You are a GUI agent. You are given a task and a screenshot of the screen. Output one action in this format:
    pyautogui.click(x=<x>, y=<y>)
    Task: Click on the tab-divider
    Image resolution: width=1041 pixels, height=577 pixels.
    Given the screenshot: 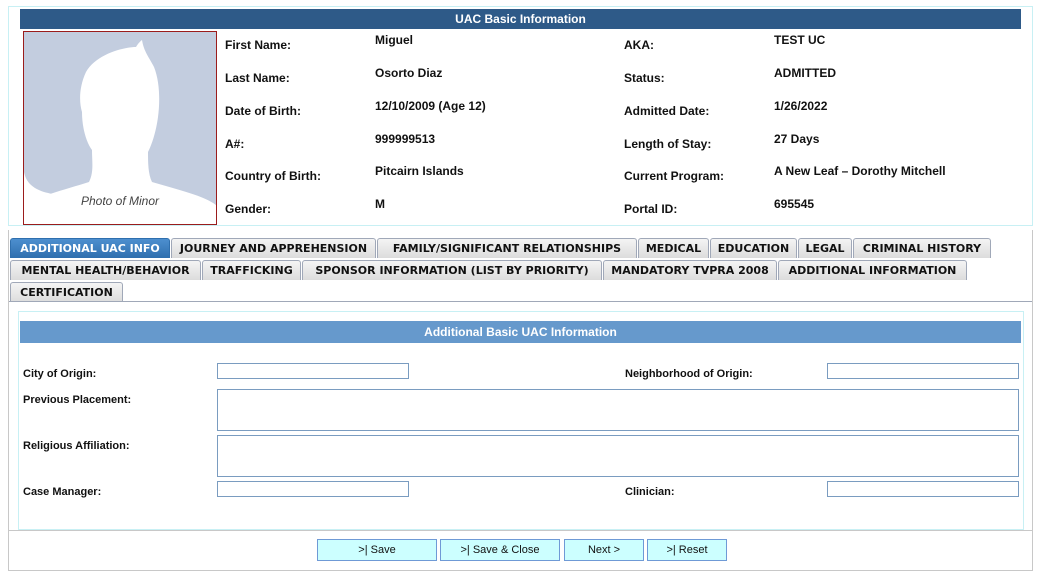 What is the action you would take?
    pyautogui.click(x=520, y=301)
    